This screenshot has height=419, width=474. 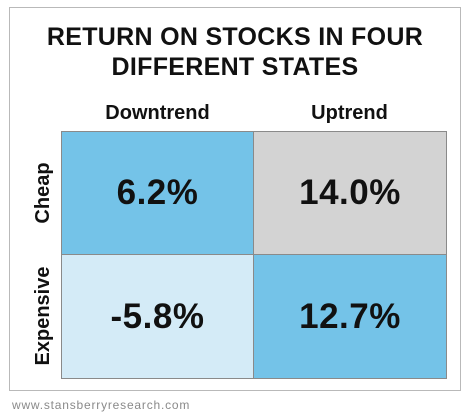 I want to click on chart-title-line-2: DIFFERENT STATES, so click(x=235, y=67).